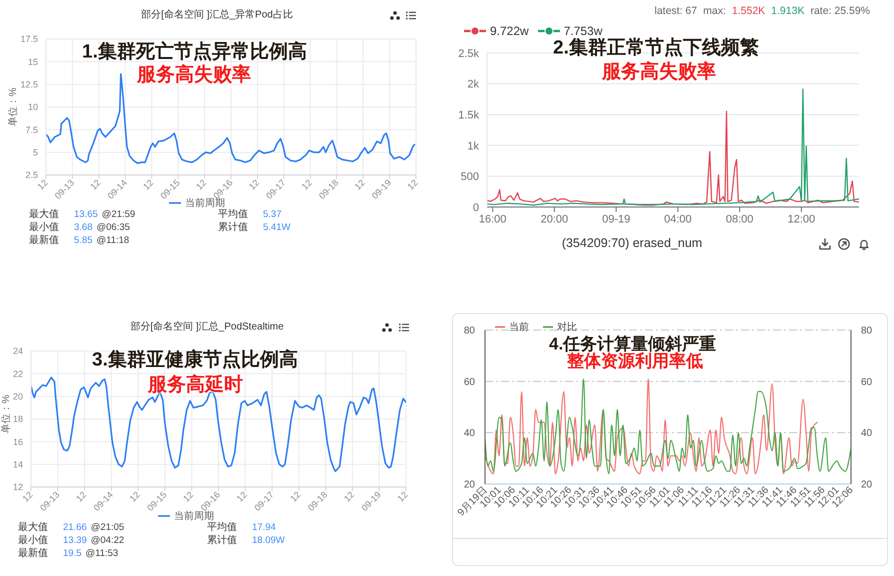 The width and height of the screenshot is (894, 576). What do you see at coordinates (519, 327) in the screenshot?
I see `legend-label: 当前` at bounding box center [519, 327].